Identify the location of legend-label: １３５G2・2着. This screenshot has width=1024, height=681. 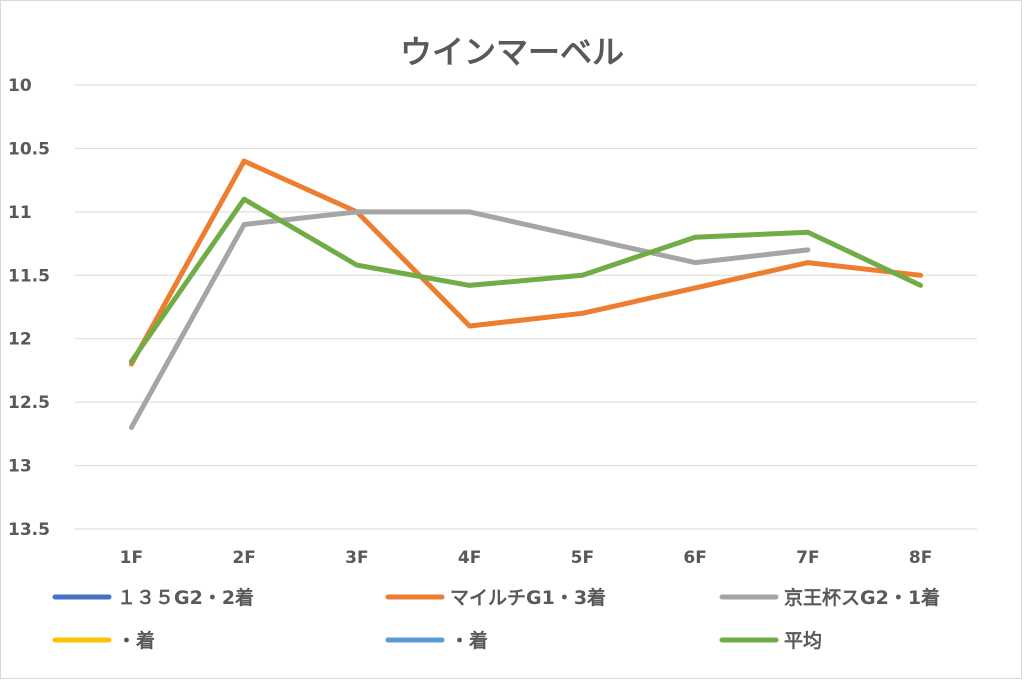
(185, 597).